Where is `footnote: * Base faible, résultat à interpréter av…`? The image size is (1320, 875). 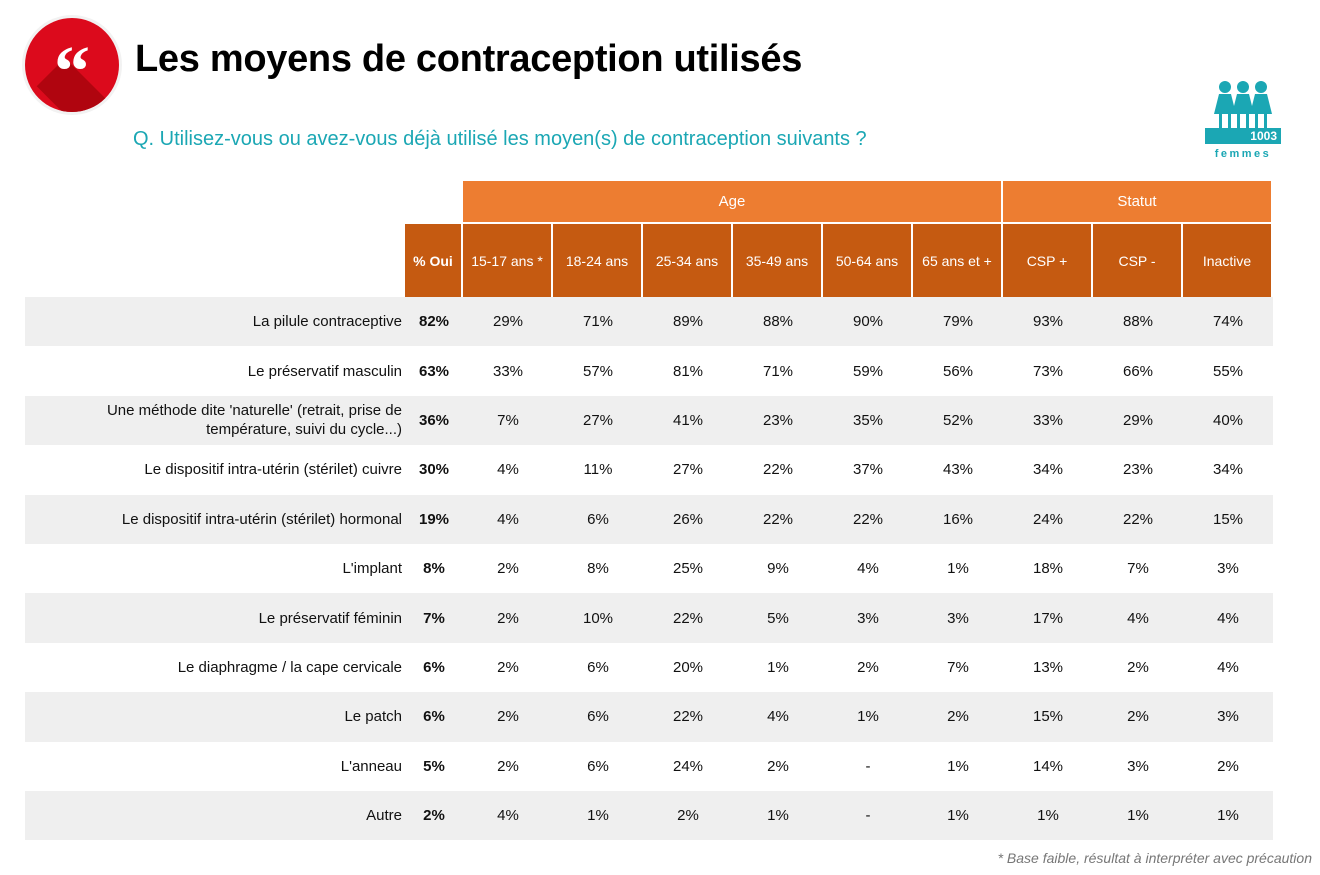 footnote: * Base faible, résultat à interpréter av… is located at coordinates (1154, 858).